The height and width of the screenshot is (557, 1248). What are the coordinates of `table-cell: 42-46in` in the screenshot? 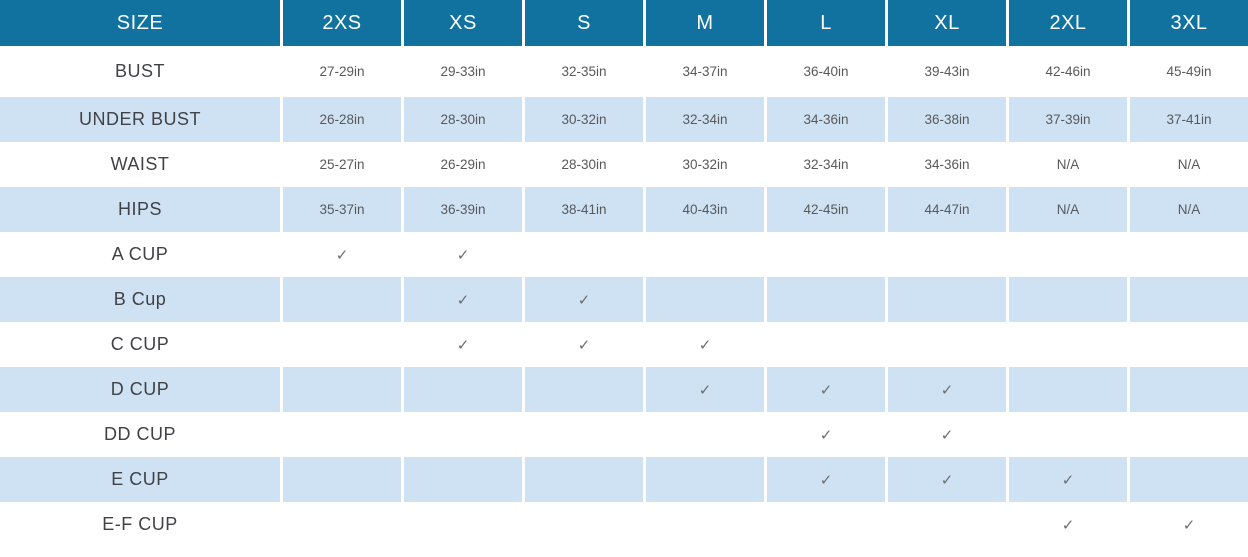 It's located at (1068, 71).